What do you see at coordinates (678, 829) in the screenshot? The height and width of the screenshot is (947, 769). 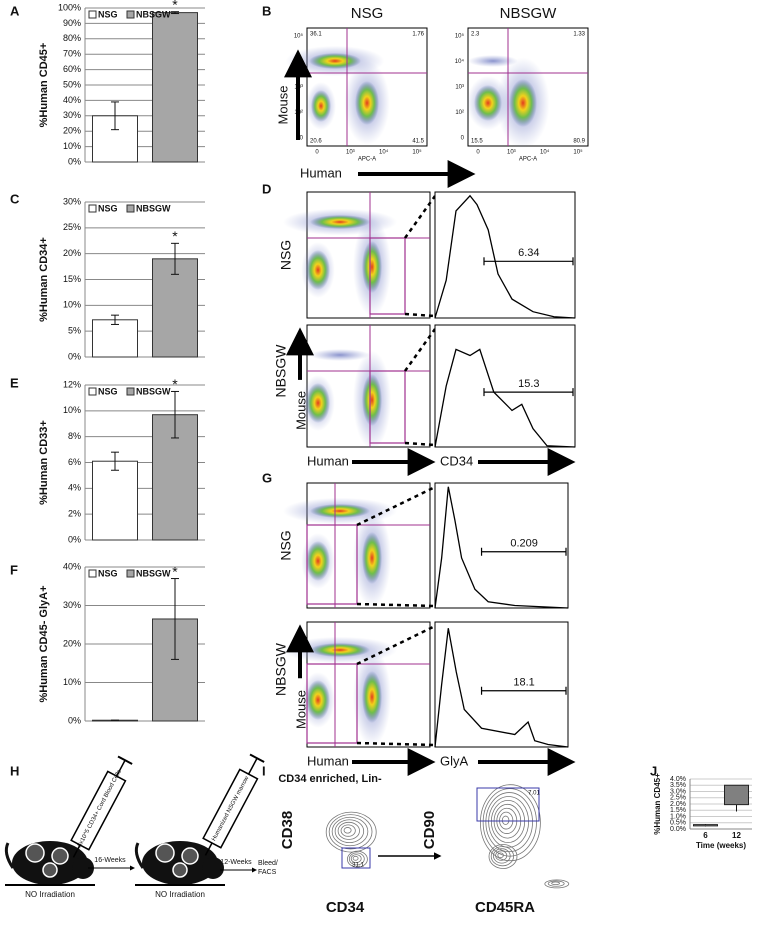 I see `y-tick-label: 0.0%` at bounding box center [678, 829].